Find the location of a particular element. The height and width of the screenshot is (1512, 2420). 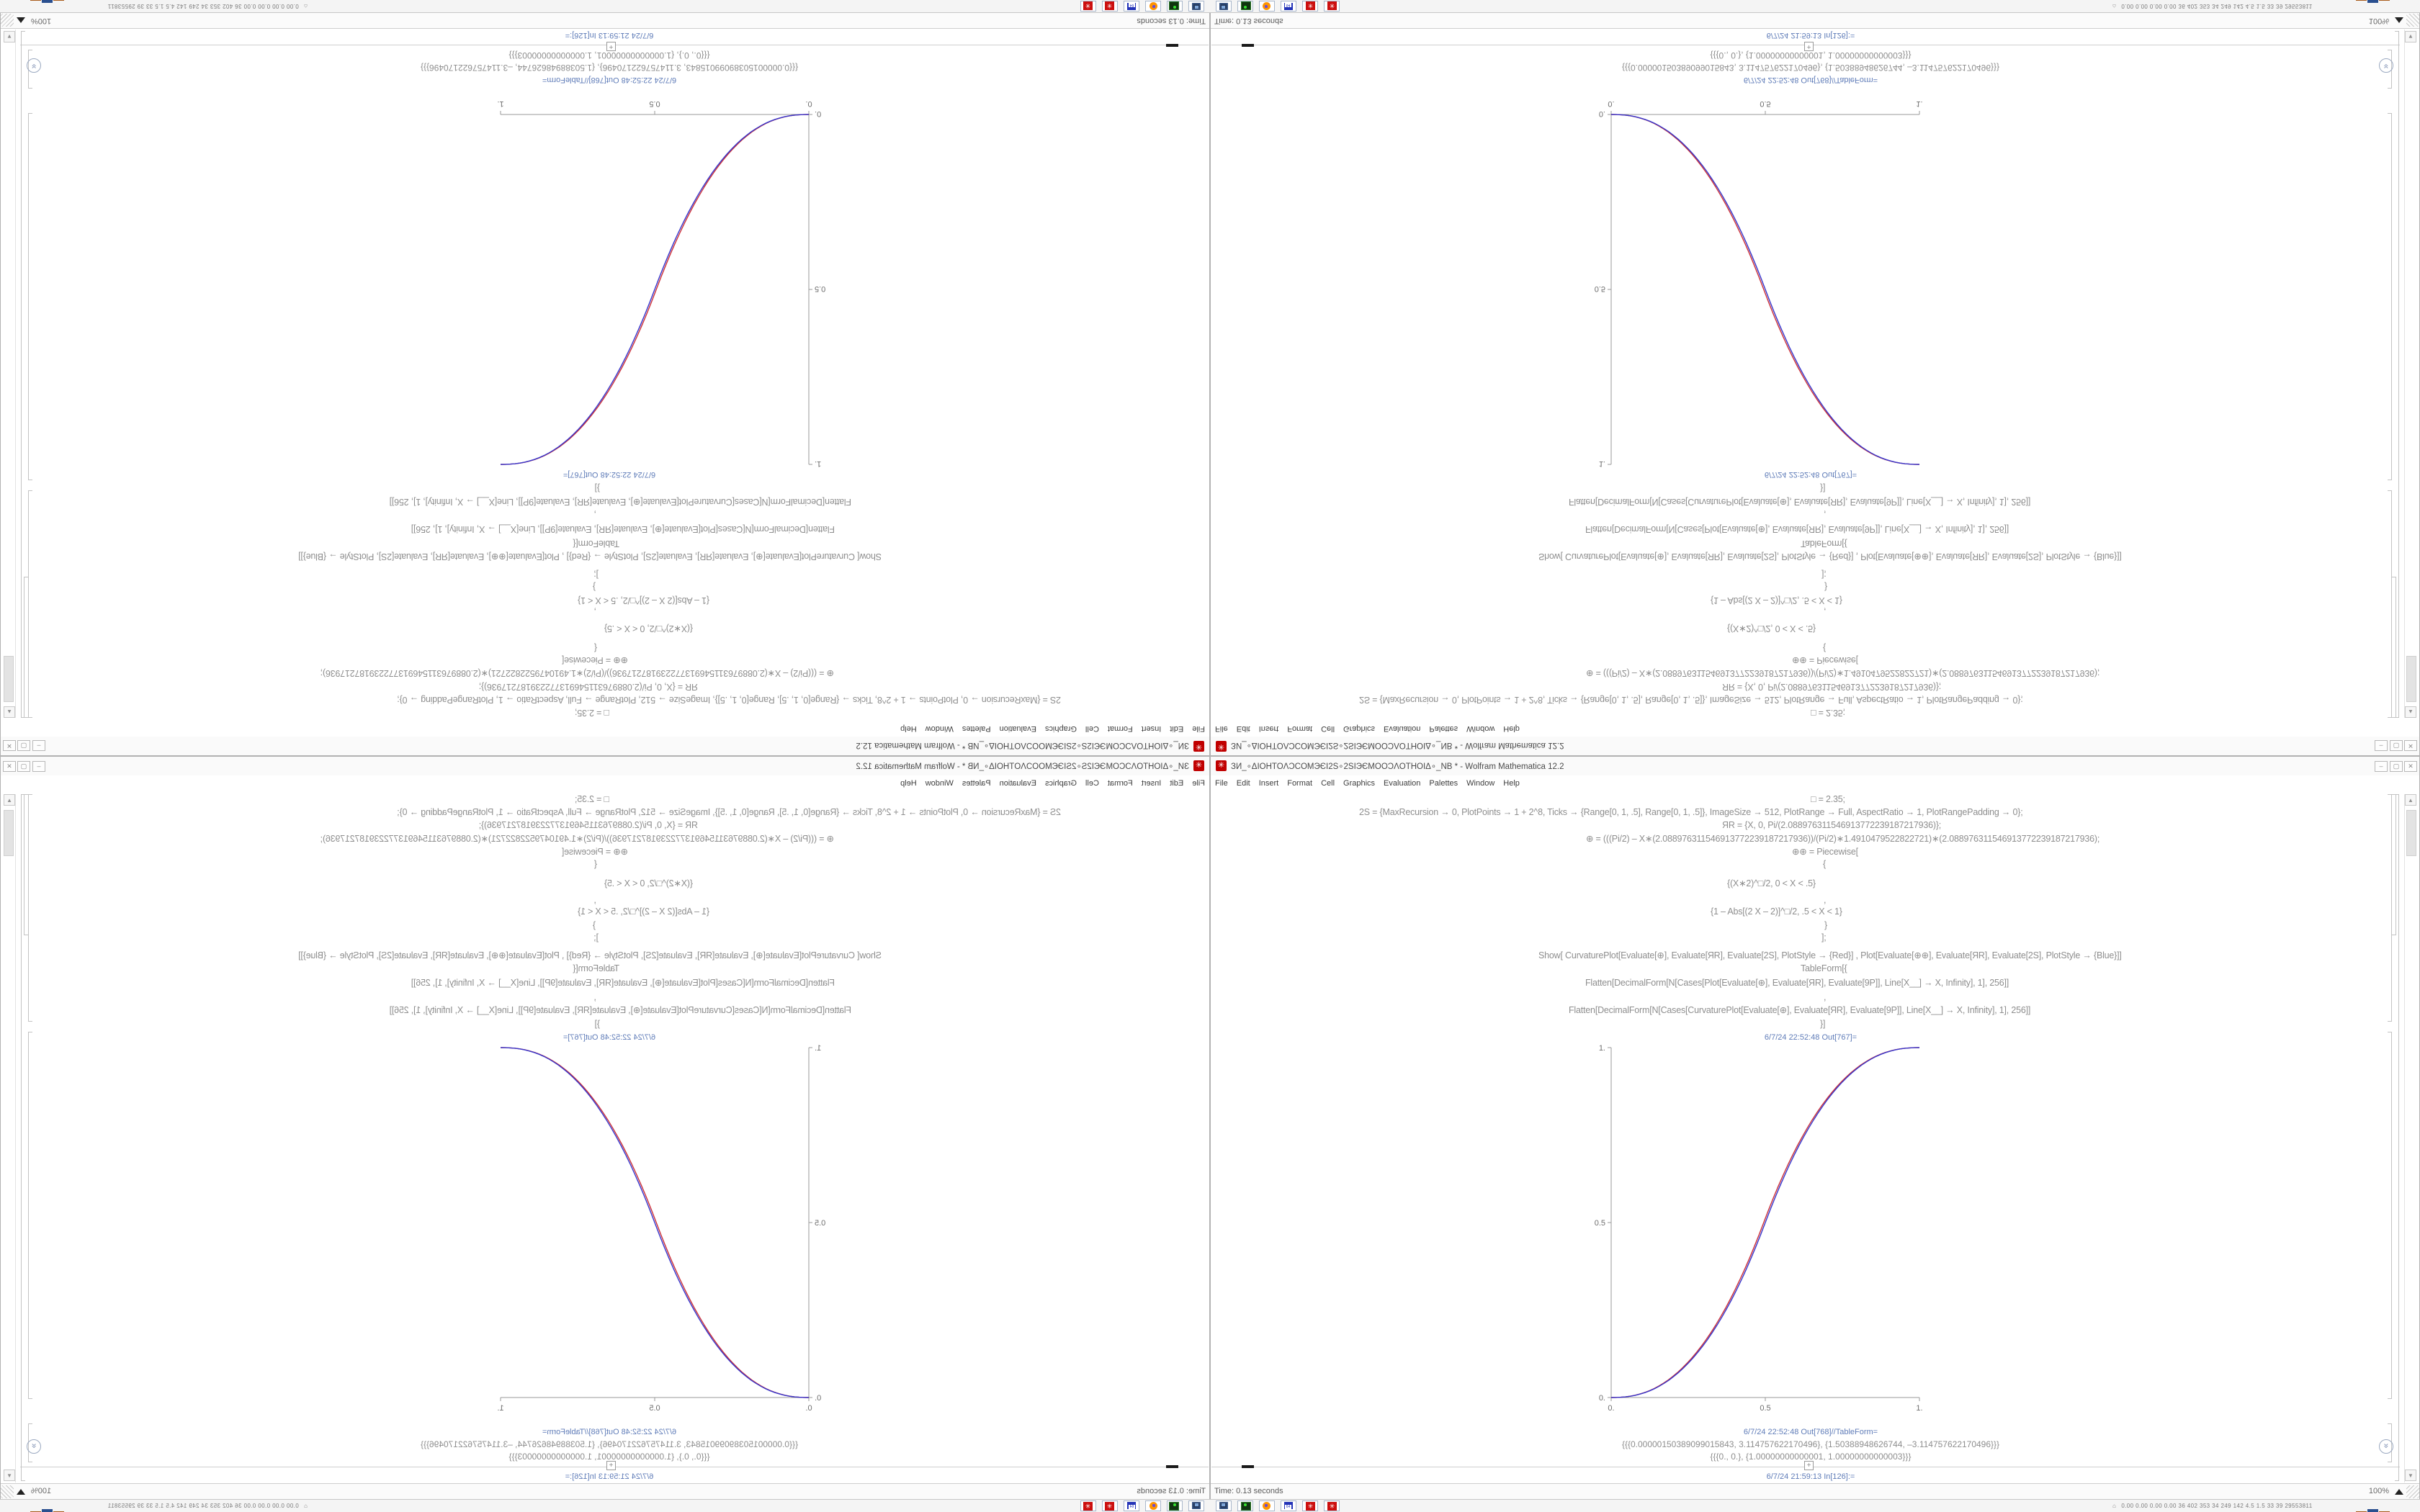

scrollbar-thumb is located at coordinates (9, 679).